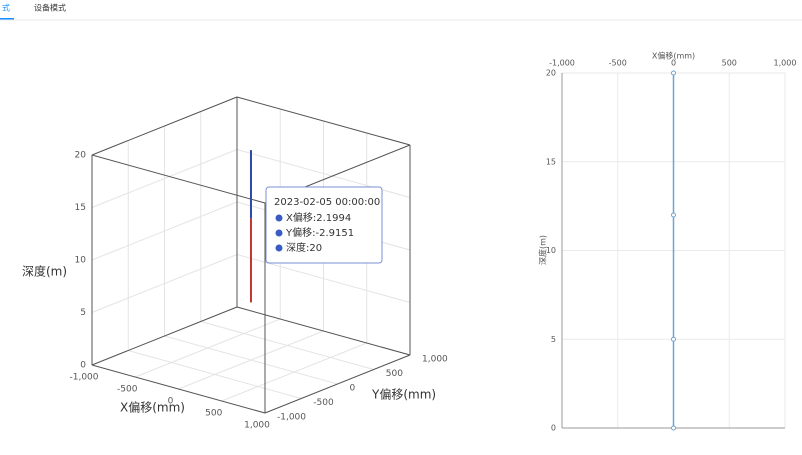 Image resolution: width=802 pixels, height=455 pixels. Describe the element at coordinates (44, 271) in the screenshot. I see `z-axis-label: 深度(m)` at that location.